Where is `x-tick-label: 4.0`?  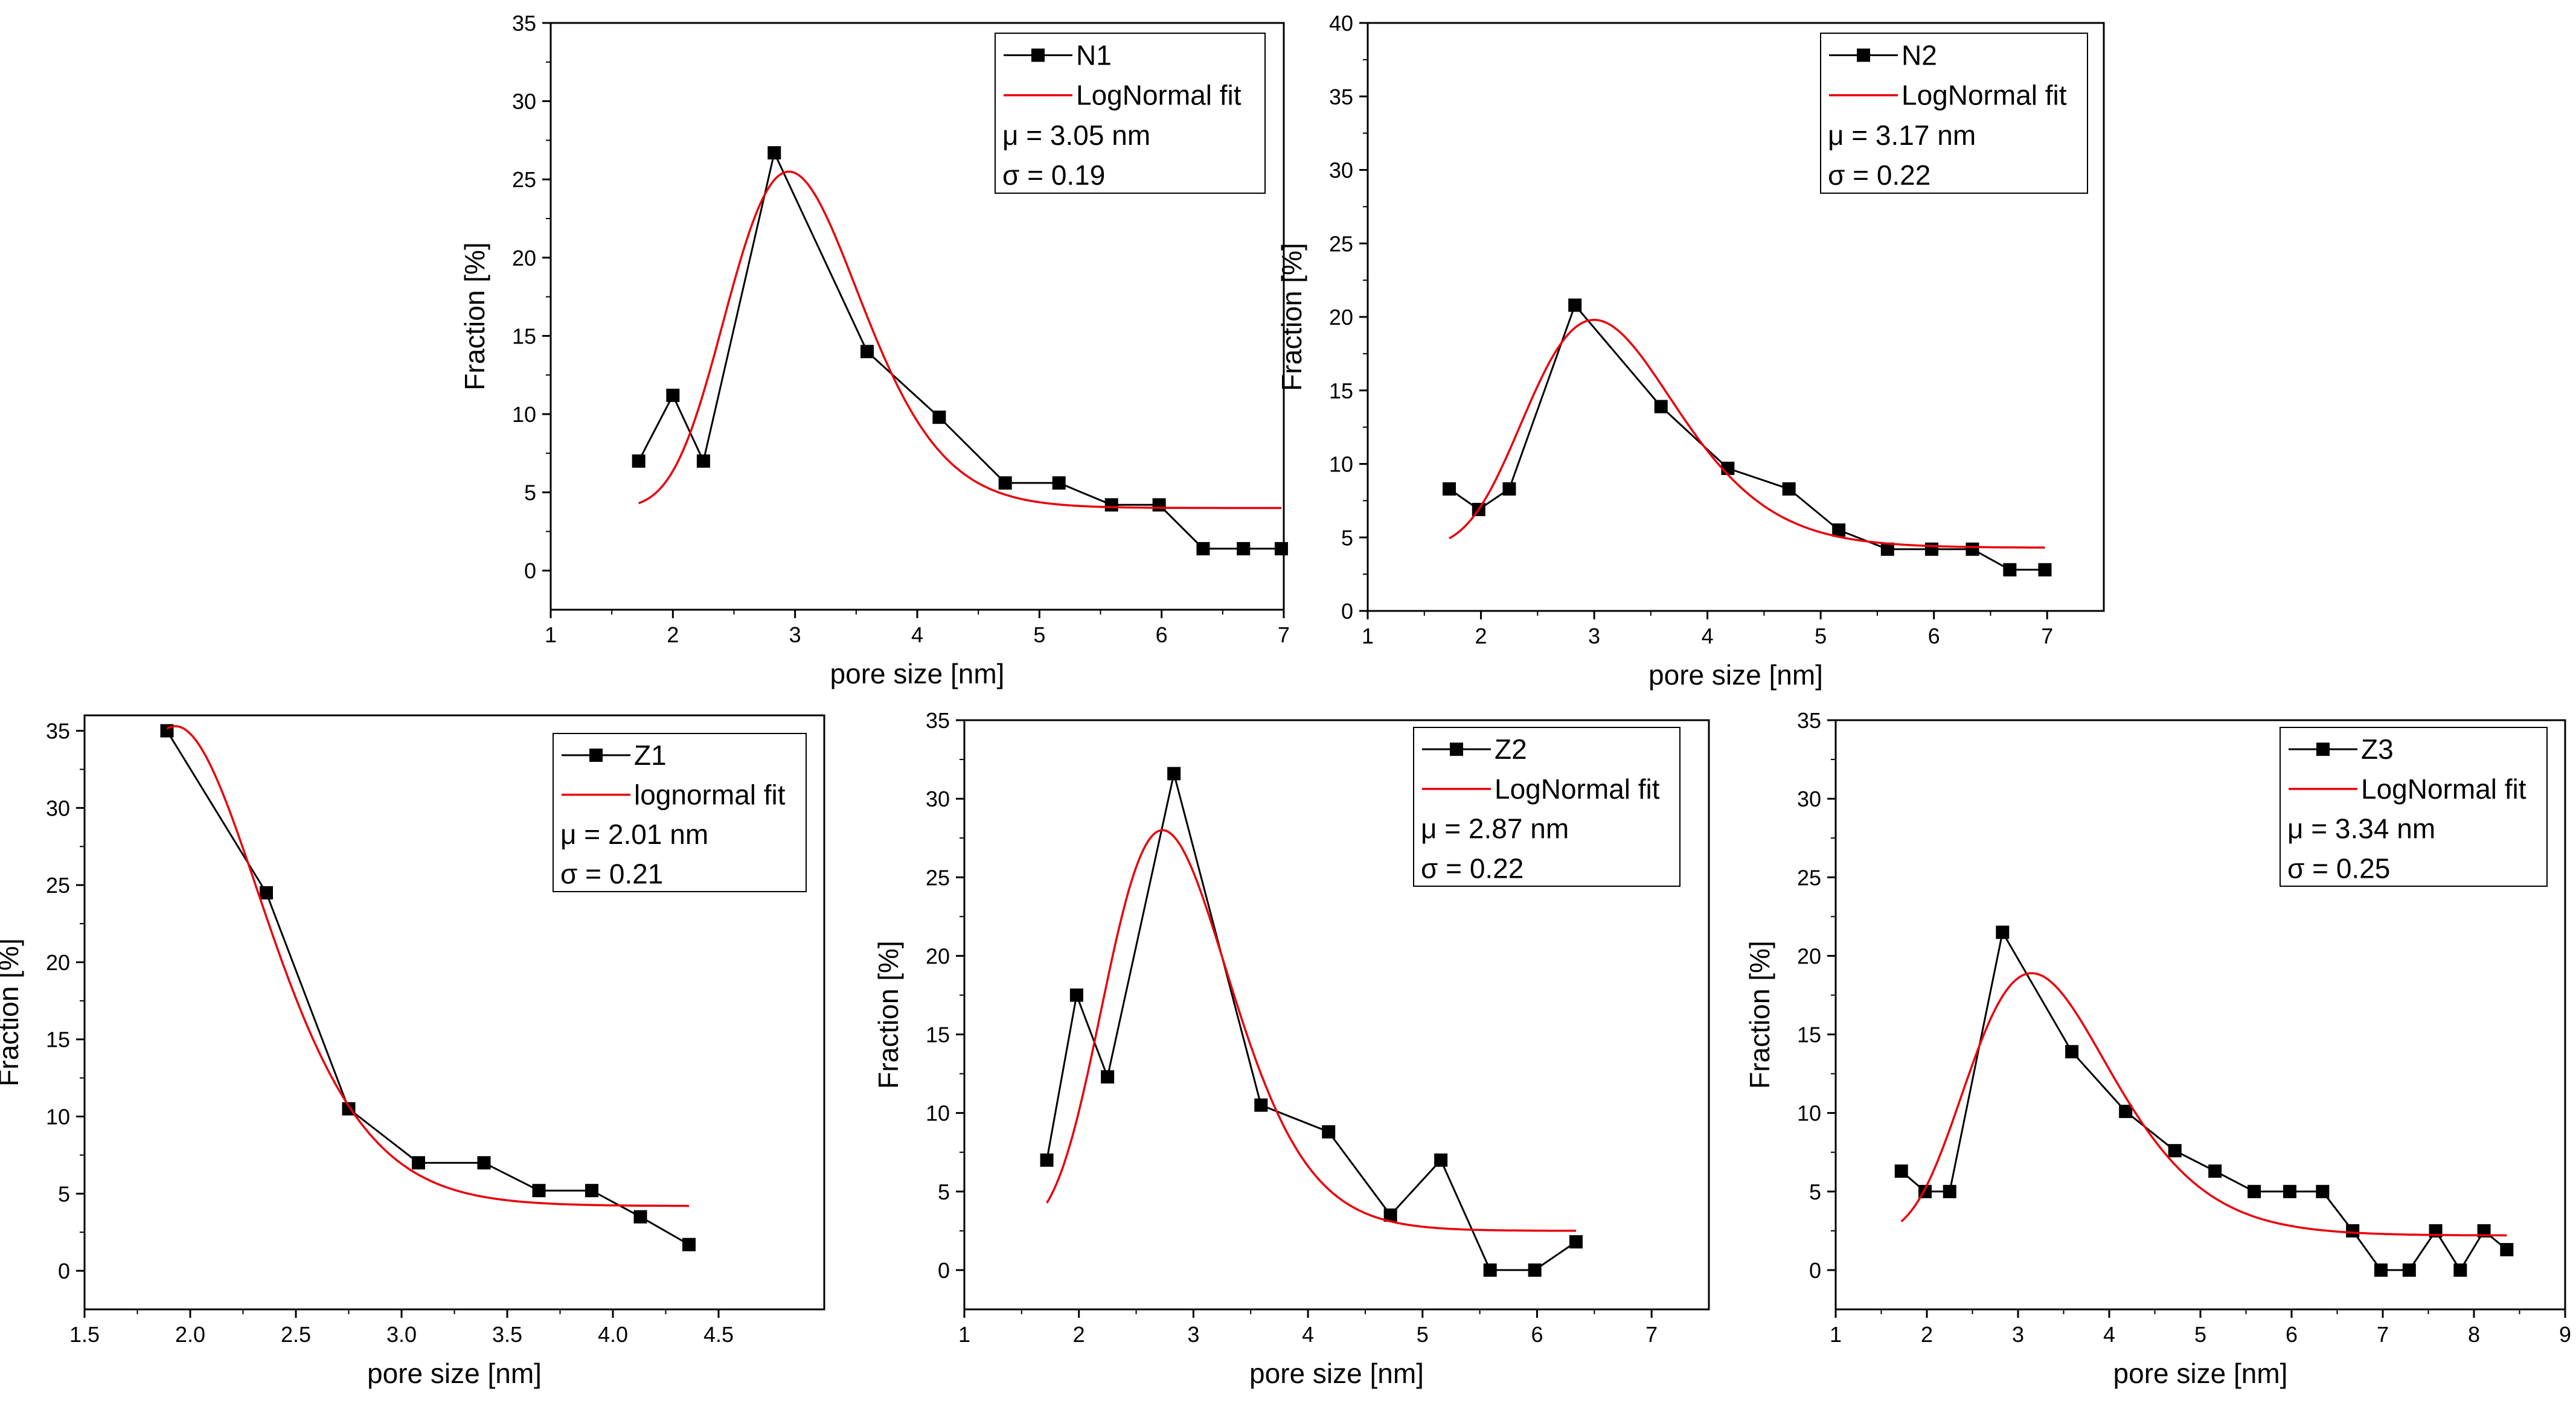 x-tick-label: 4.0 is located at coordinates (613, 1334).